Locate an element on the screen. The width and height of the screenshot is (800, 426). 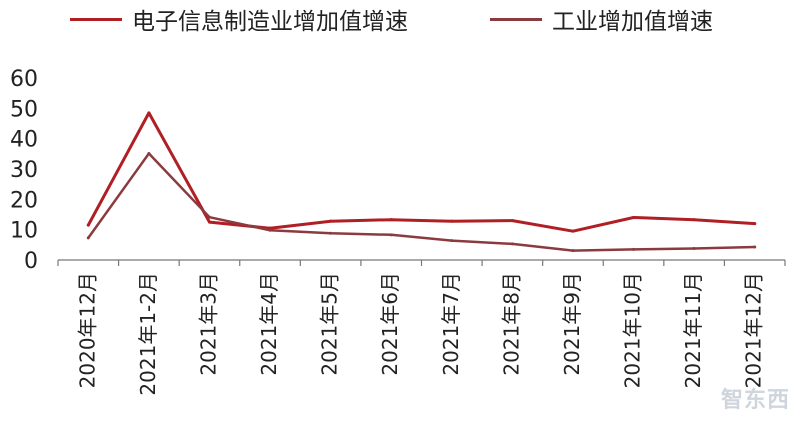
y-tick-label: 30 is located at coordinates (24, 170).